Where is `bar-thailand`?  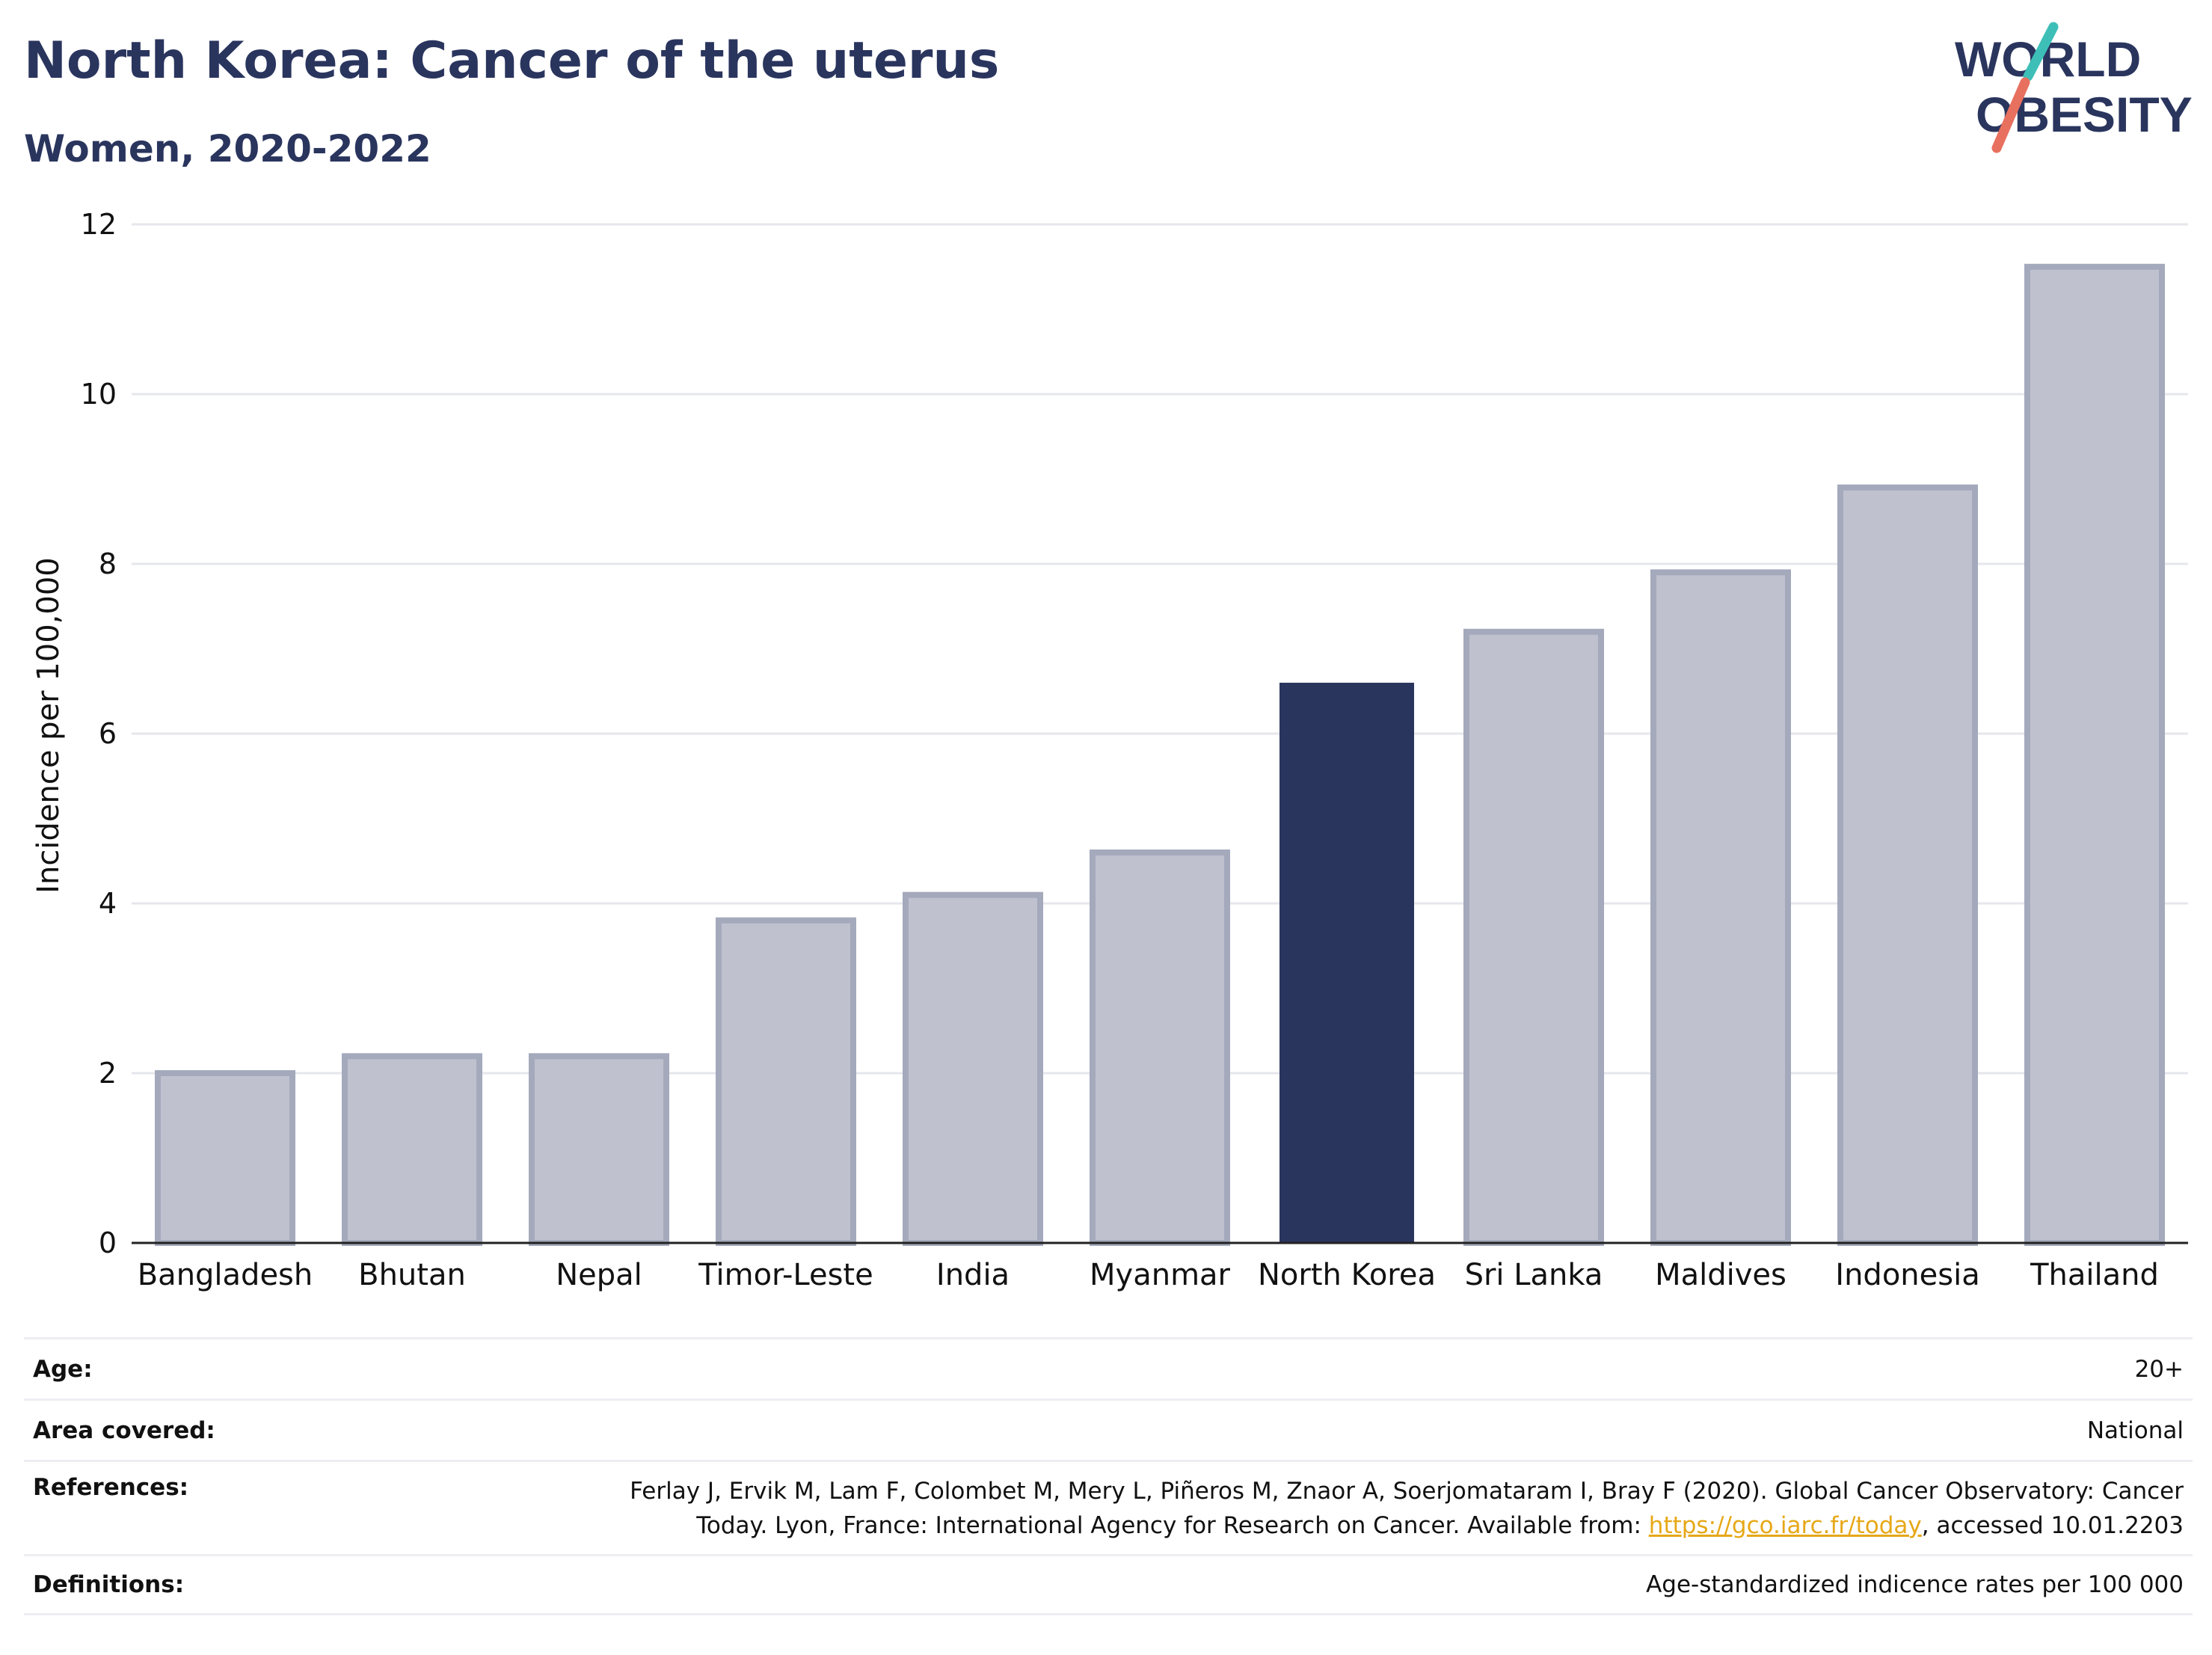 bar-thailand is located at coordinates (2094, 754).